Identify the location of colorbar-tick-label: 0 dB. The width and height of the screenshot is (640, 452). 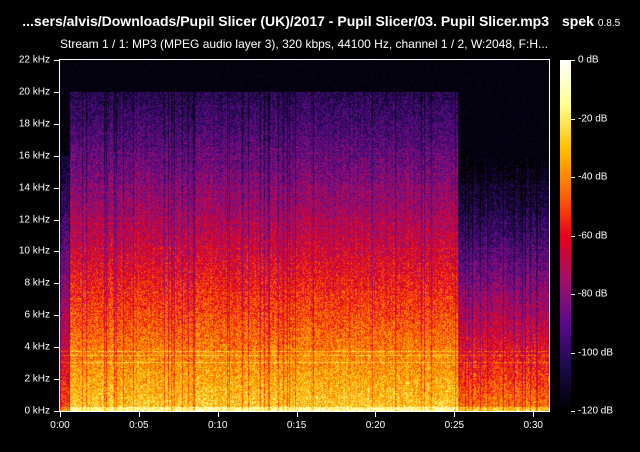
(588, 60).